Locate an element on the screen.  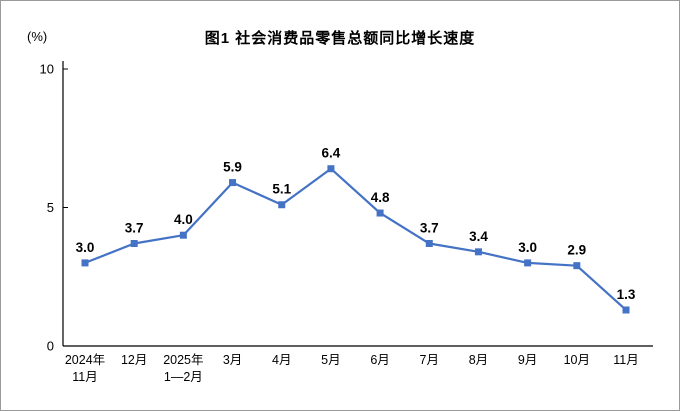
data-label: 4.8 is located at coordinates (380, 197).